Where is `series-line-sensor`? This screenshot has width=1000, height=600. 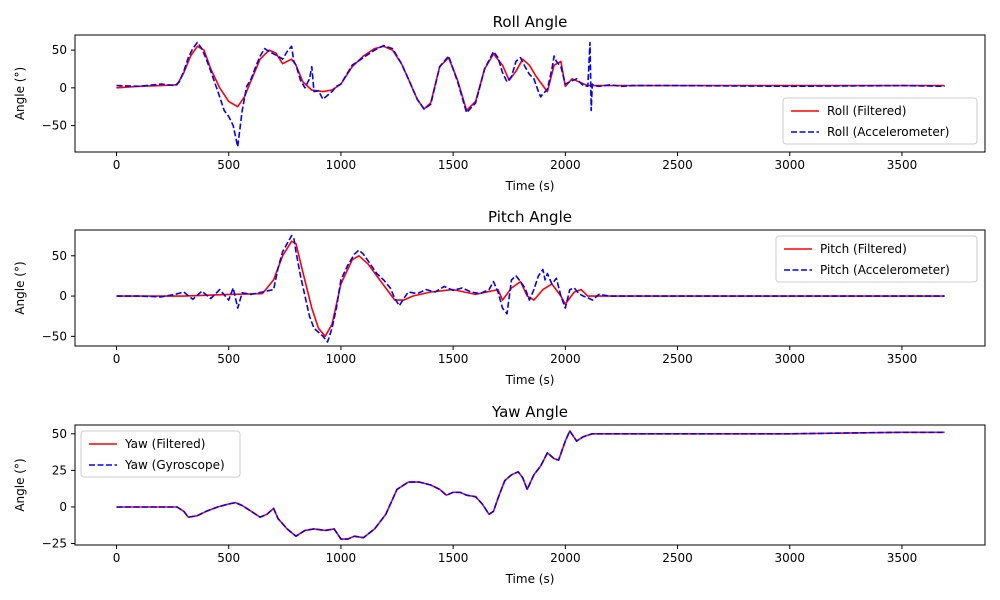 series-line-sensor is located at coordinates (530, 94).